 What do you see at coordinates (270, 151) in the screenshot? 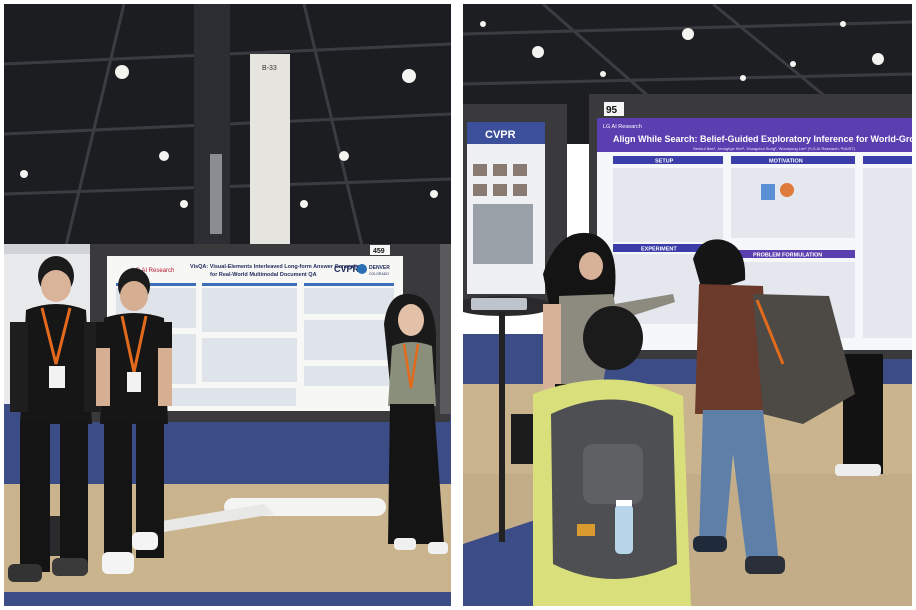
I see `pillar` at bounding box center [270, 151].